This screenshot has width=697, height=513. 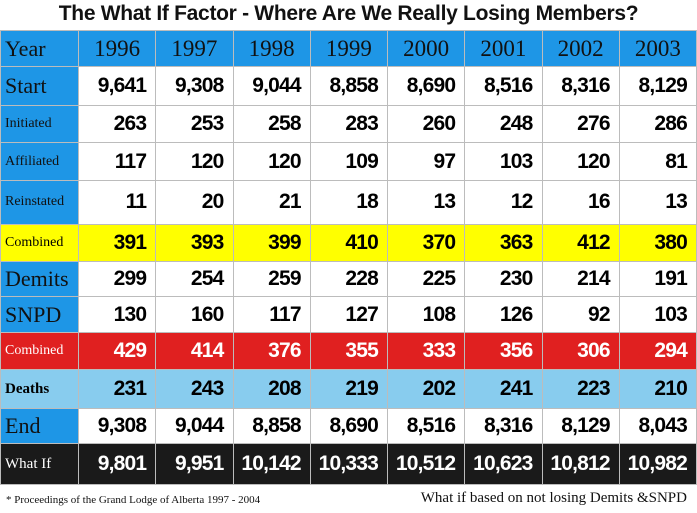 What do you see at coordinates (657, 389) in the screenshot?
I see `value-cell: 210` at bounding box center [657, 389].